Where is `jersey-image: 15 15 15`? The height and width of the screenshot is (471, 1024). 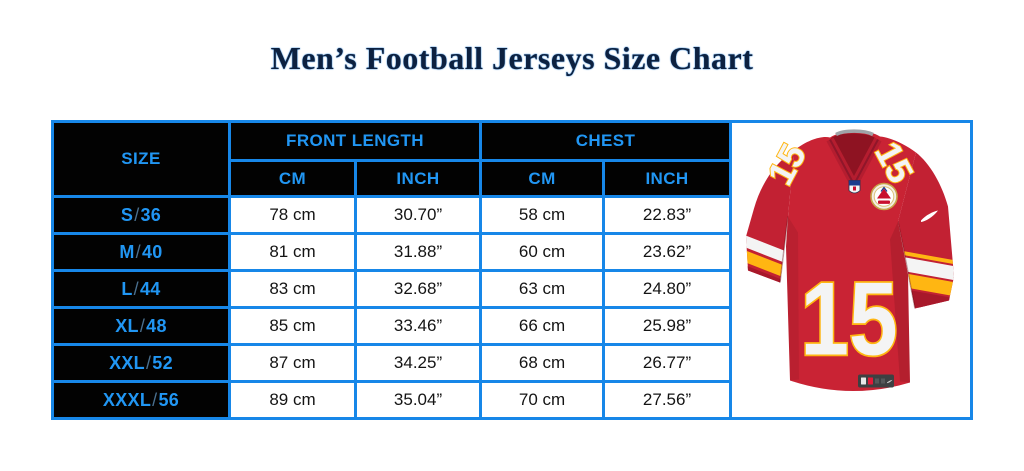 jersey-image: 15 15 15 is located at coordinates (850, 260).